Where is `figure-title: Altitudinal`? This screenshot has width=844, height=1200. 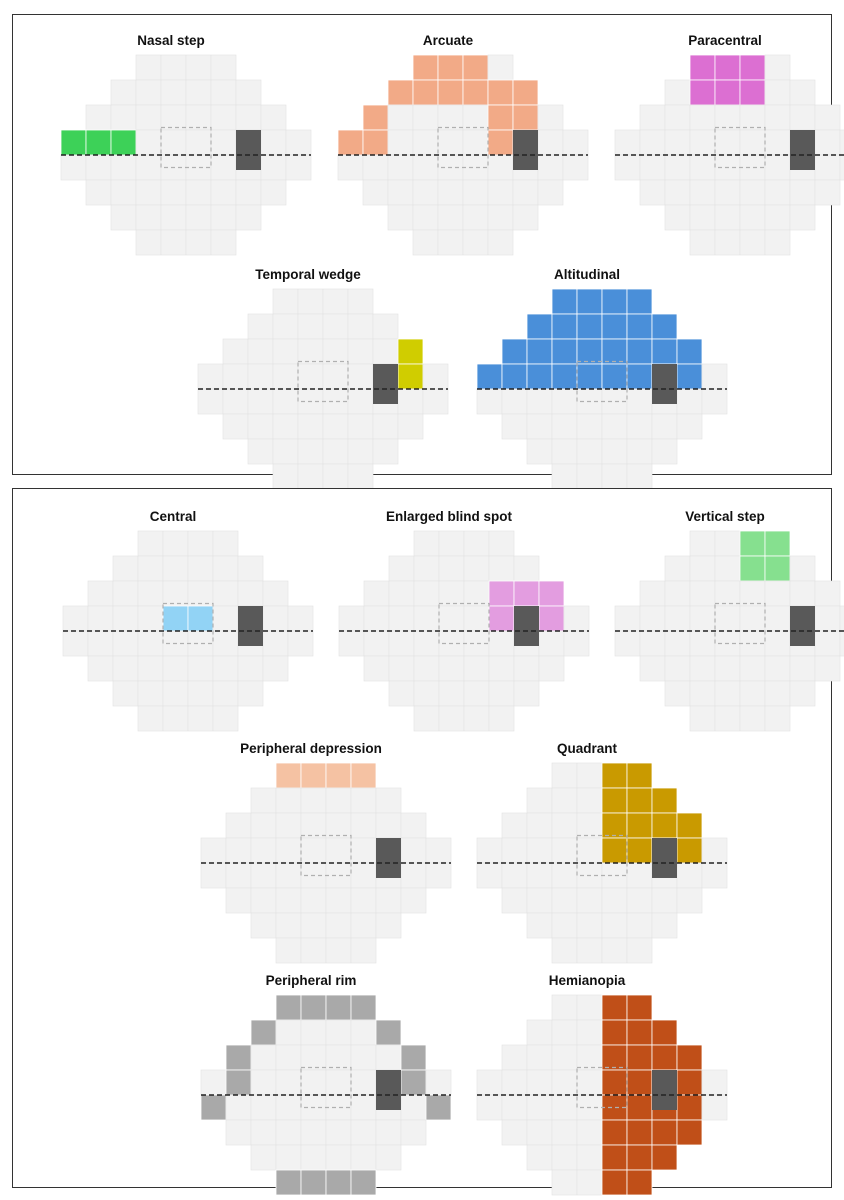
figure-title: Altitudinal is located at coordinates (587, 274).